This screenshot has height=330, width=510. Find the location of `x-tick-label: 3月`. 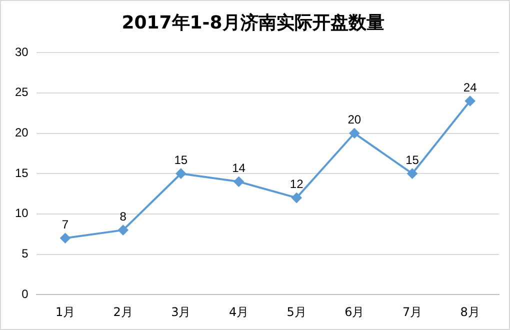

x-tick-label: 3月 is located at coordinates (181, 311).